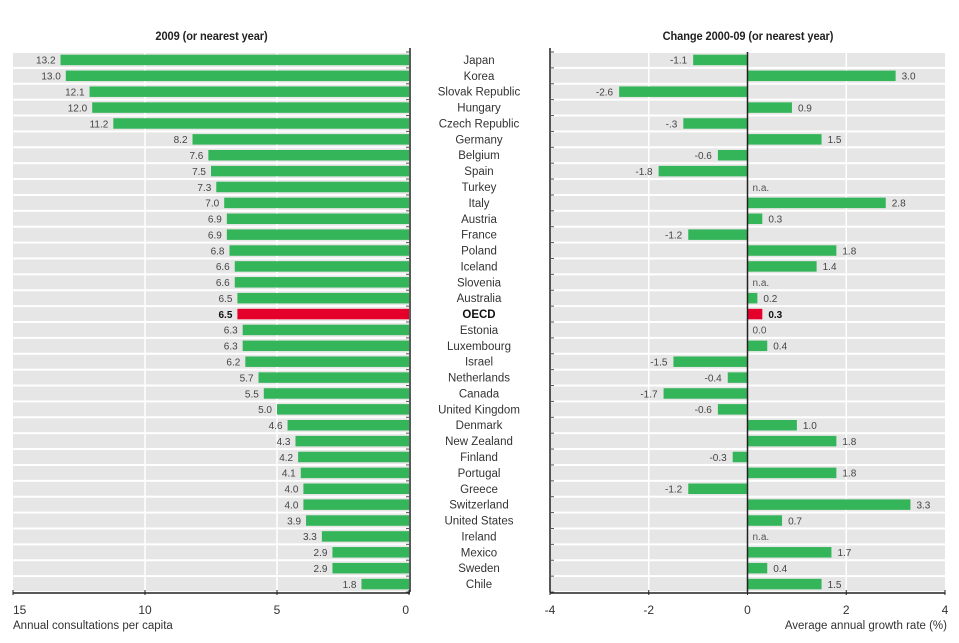  Describe the element at coordinates (479, 458) in the screenshot. I see `country-label: Finland` at that location.